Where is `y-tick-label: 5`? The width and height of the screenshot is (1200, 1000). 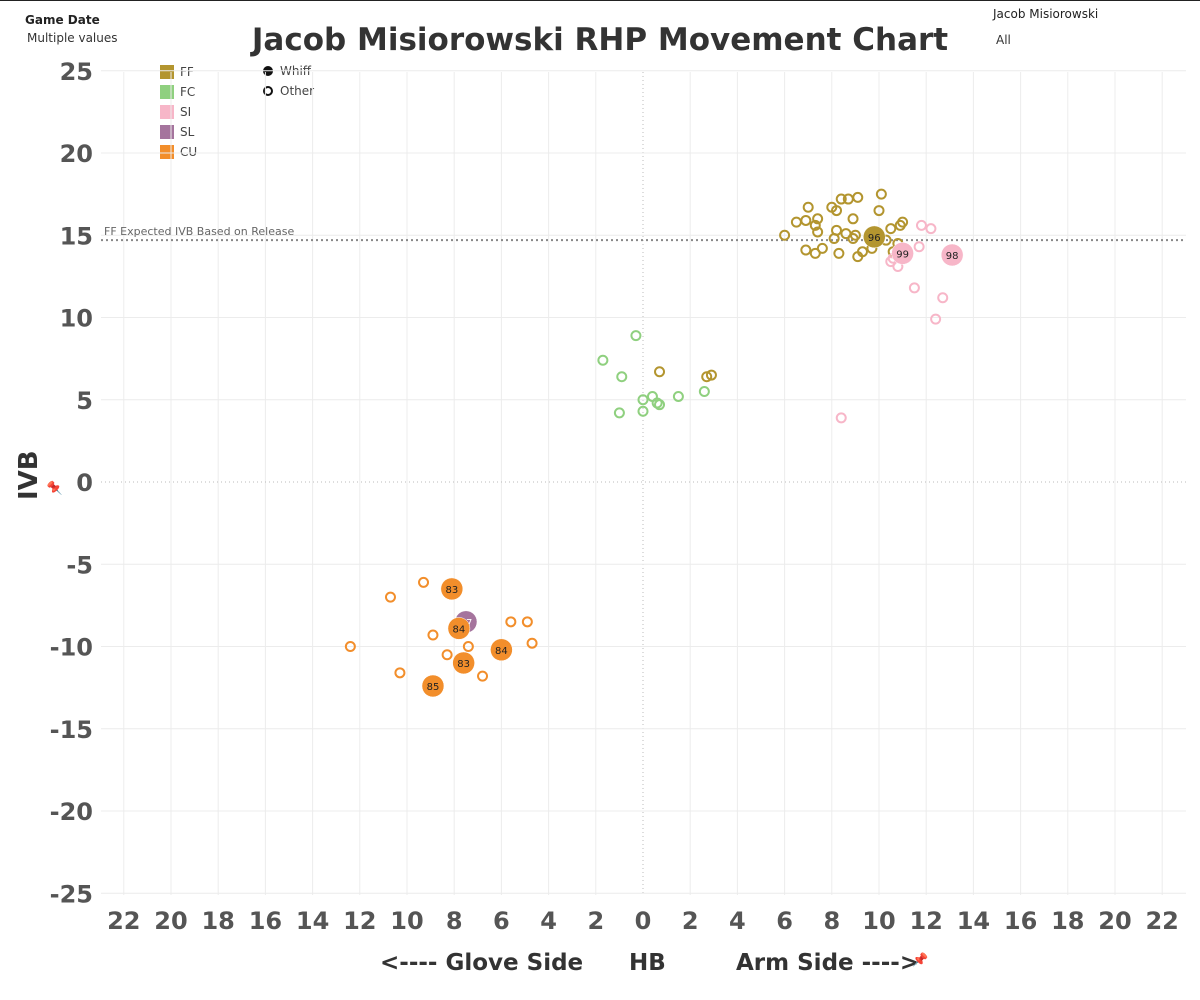 y-tick-label: 5 is located at coordinates (84, 401).